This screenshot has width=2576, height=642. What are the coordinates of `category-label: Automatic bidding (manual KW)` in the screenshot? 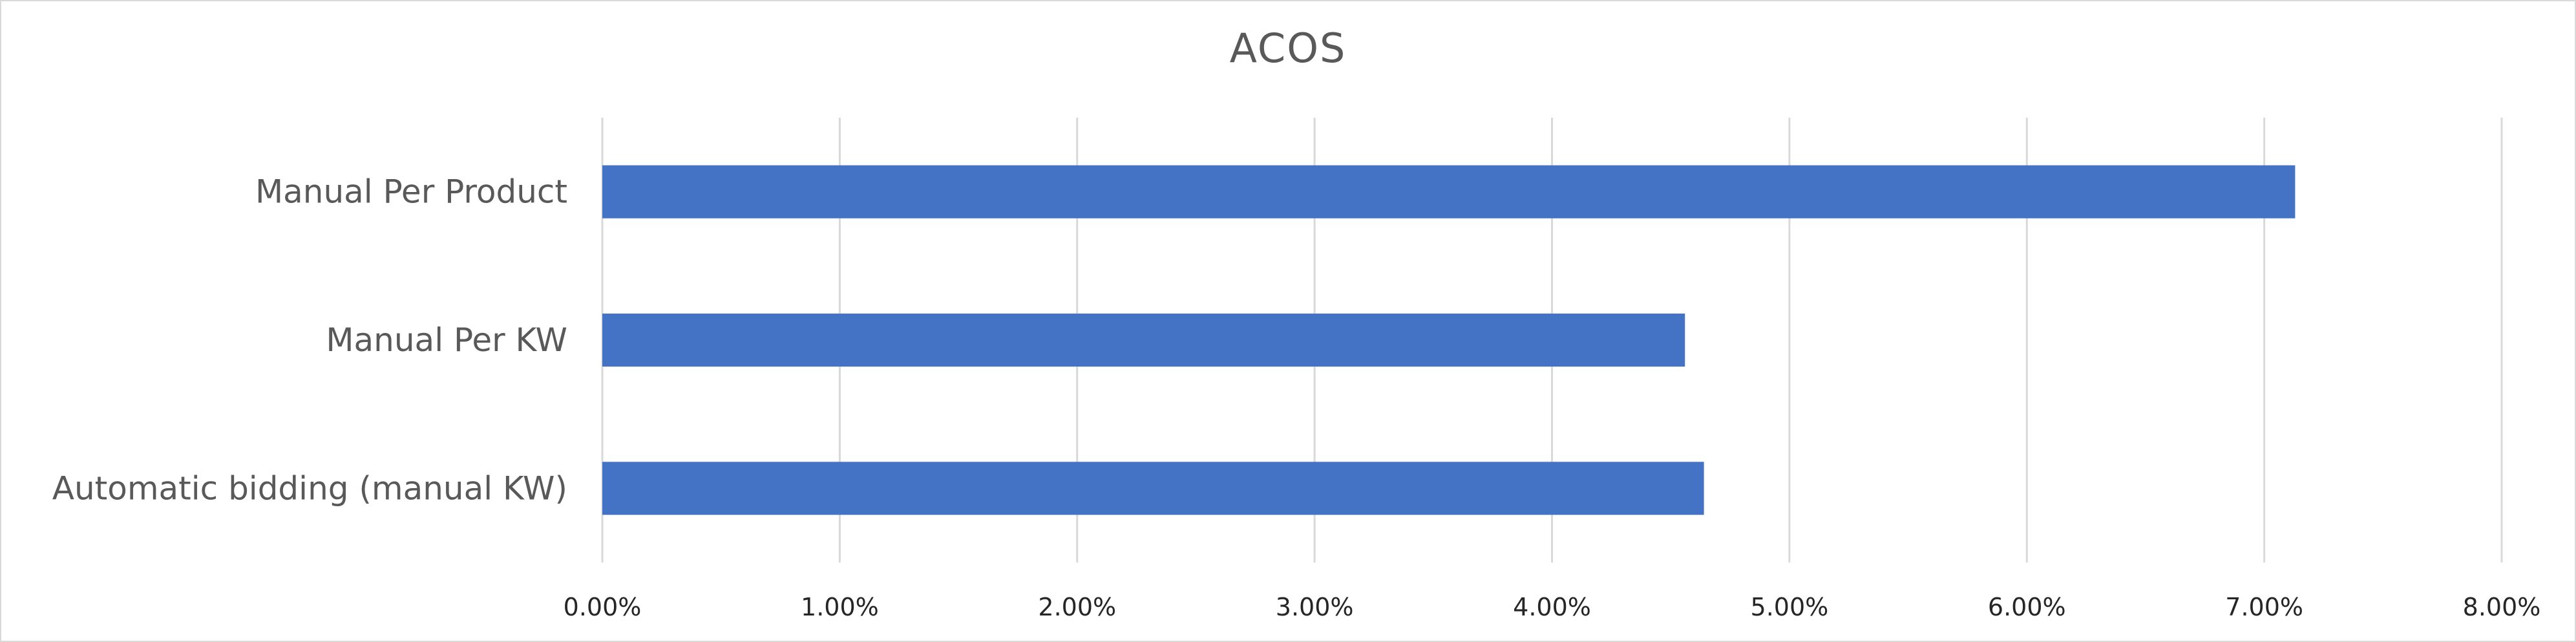 It's located at (309, 488).